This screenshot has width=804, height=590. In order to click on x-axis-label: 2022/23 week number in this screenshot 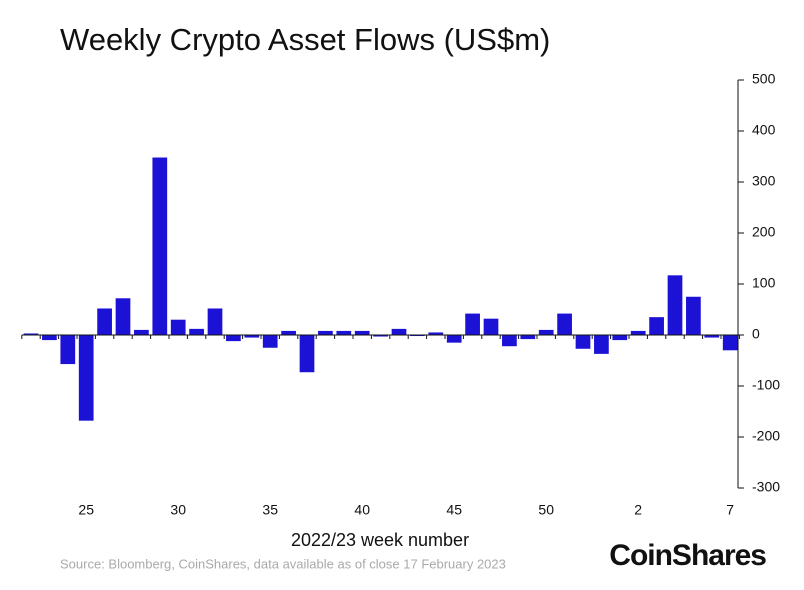, I will do `click(380, 540)`.